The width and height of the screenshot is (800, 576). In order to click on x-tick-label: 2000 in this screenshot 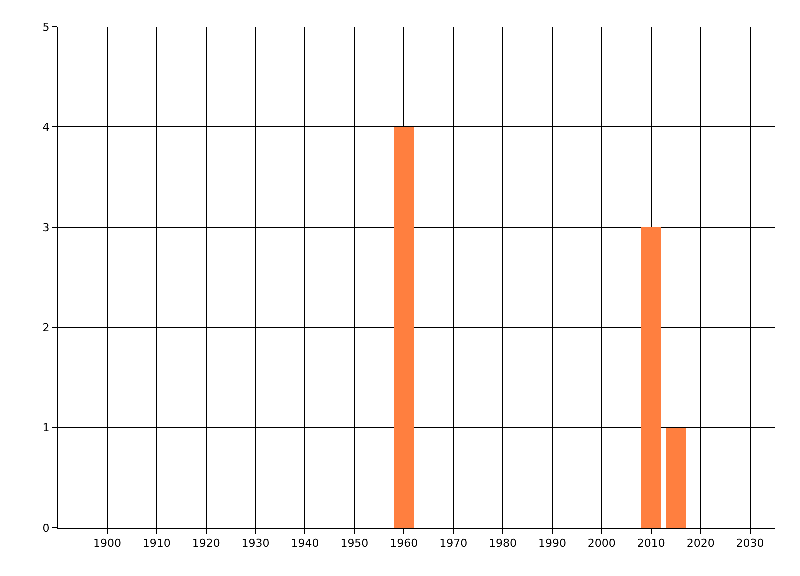, I will do `click(602, 543)`.